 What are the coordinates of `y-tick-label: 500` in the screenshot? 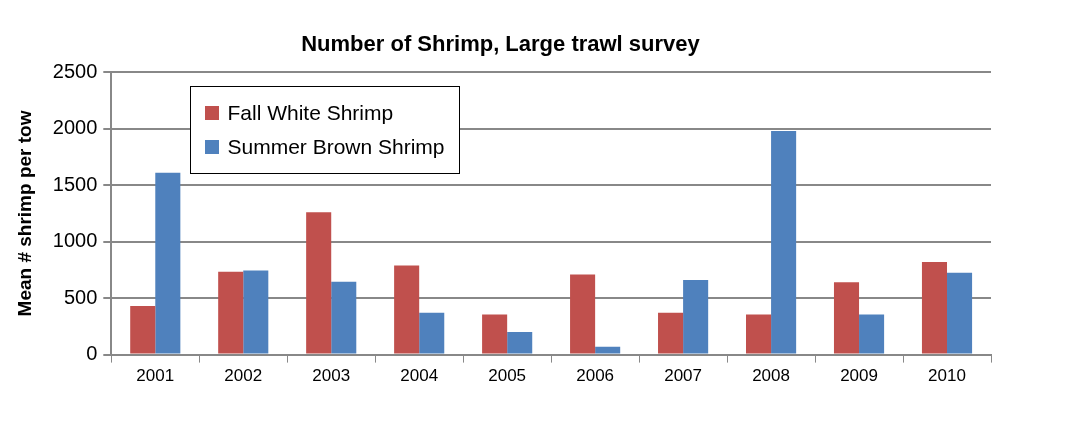 It's located at (80, 296).